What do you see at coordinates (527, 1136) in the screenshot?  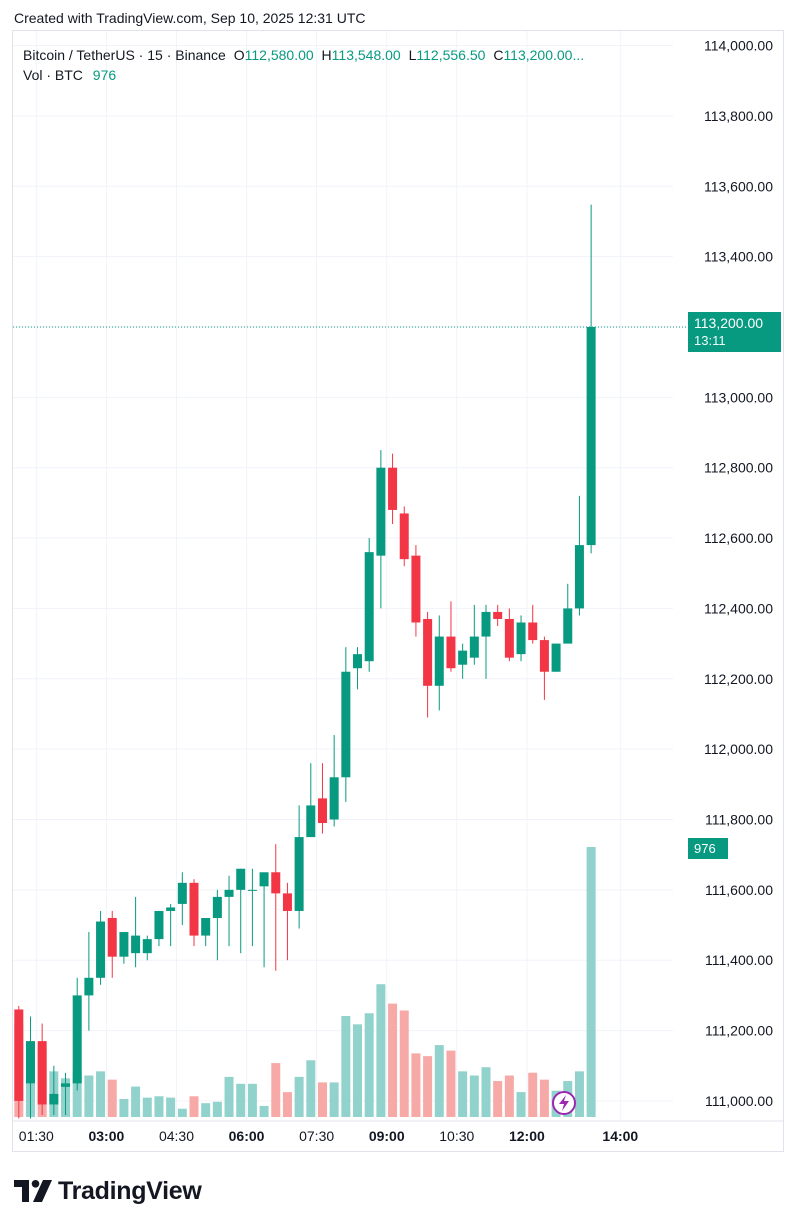 I see `time-tick-label: 12:00` at bounding box center [527, 1136].